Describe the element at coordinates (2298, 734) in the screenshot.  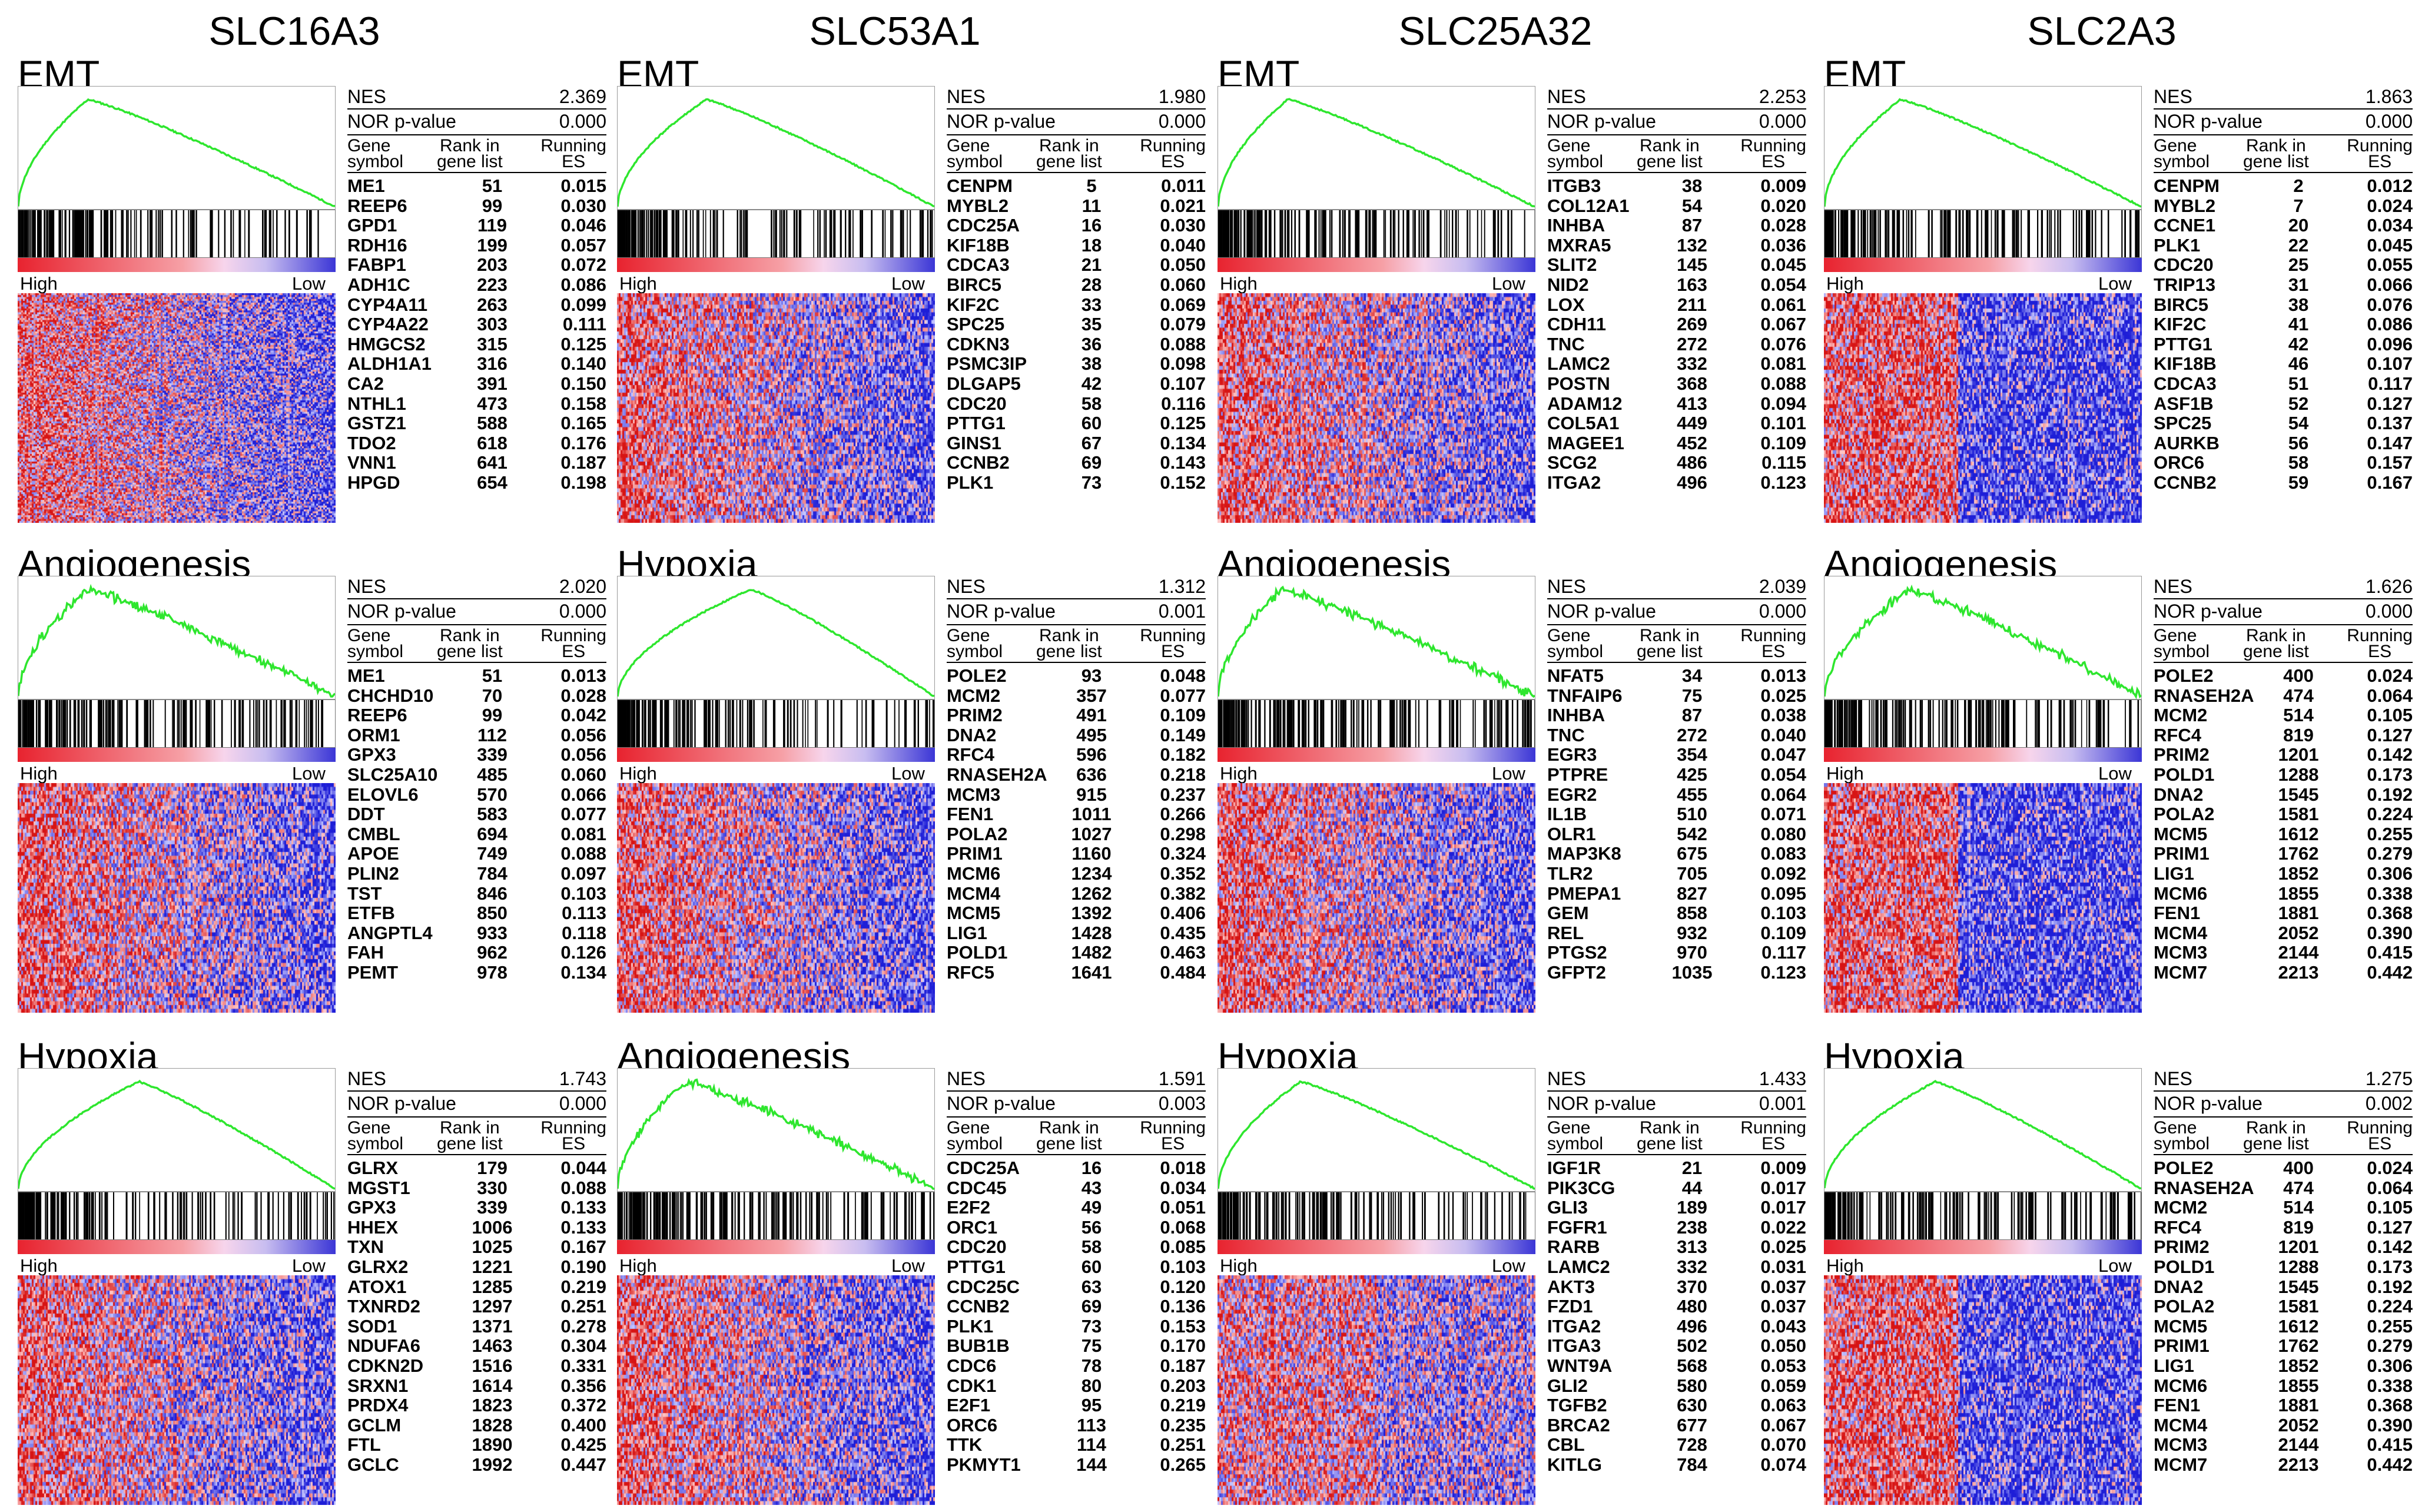
I see `gene-rank: 819` at that location.